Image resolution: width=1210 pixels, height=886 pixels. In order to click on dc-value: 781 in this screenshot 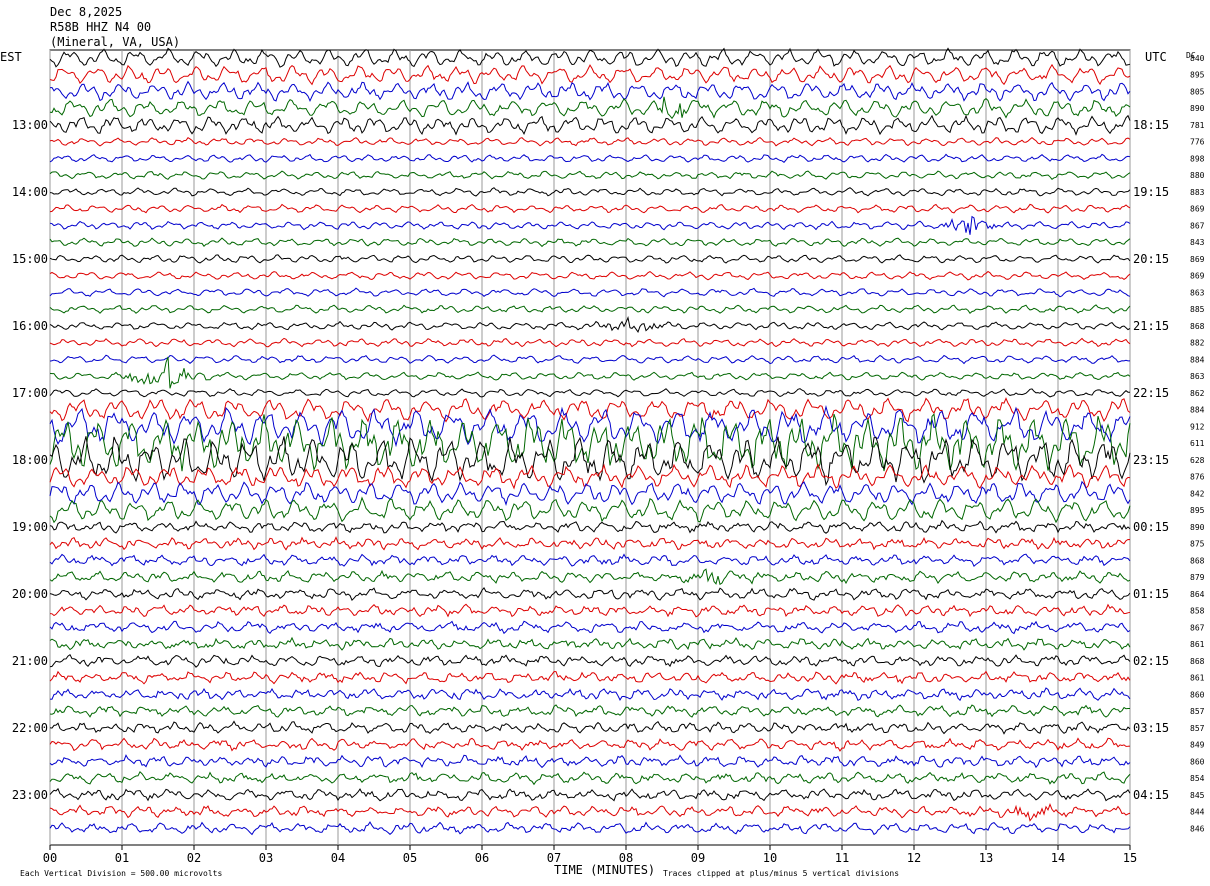, I will do `click(1197, 125)`.